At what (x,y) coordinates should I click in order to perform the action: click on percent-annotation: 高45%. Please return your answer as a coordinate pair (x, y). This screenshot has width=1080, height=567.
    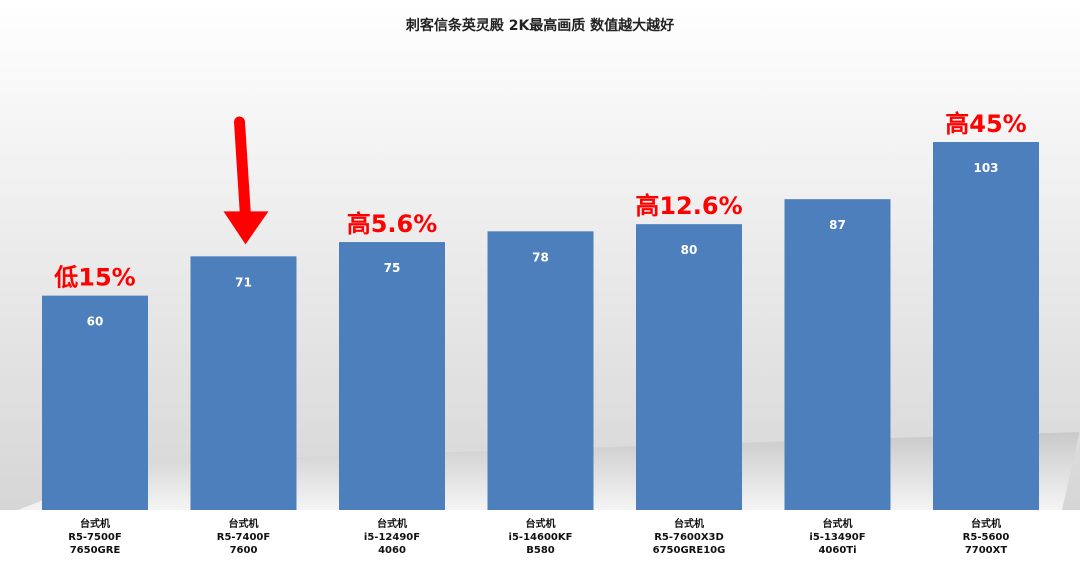
    Looking at the image, I should click on (985, 124).